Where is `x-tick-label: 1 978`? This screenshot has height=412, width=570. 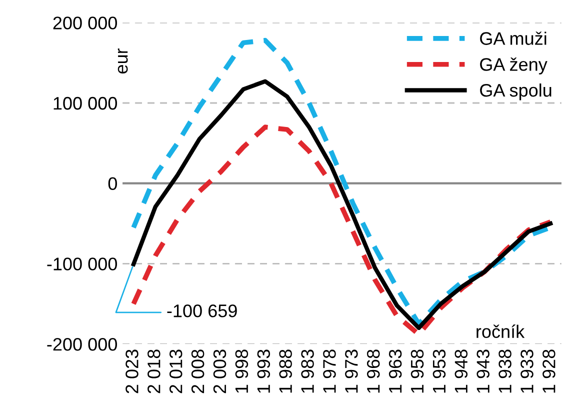
x-tick-label: 1 978 is located at coordinates (329, 371).